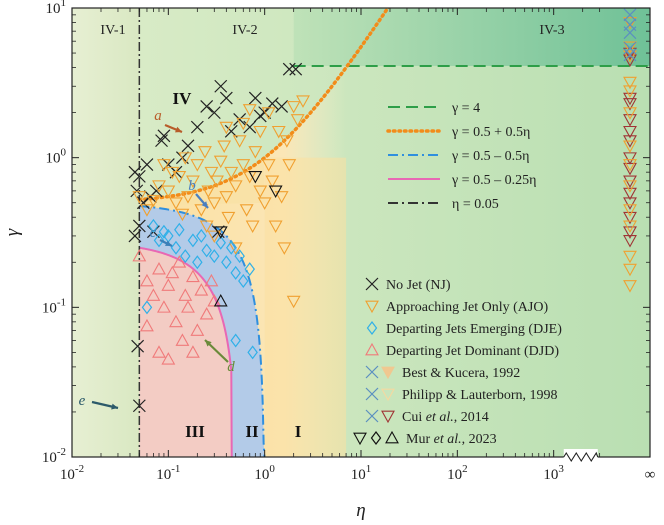 This screenshot has height=525, width=664. I want to click on axis-break, so click(581, 457).